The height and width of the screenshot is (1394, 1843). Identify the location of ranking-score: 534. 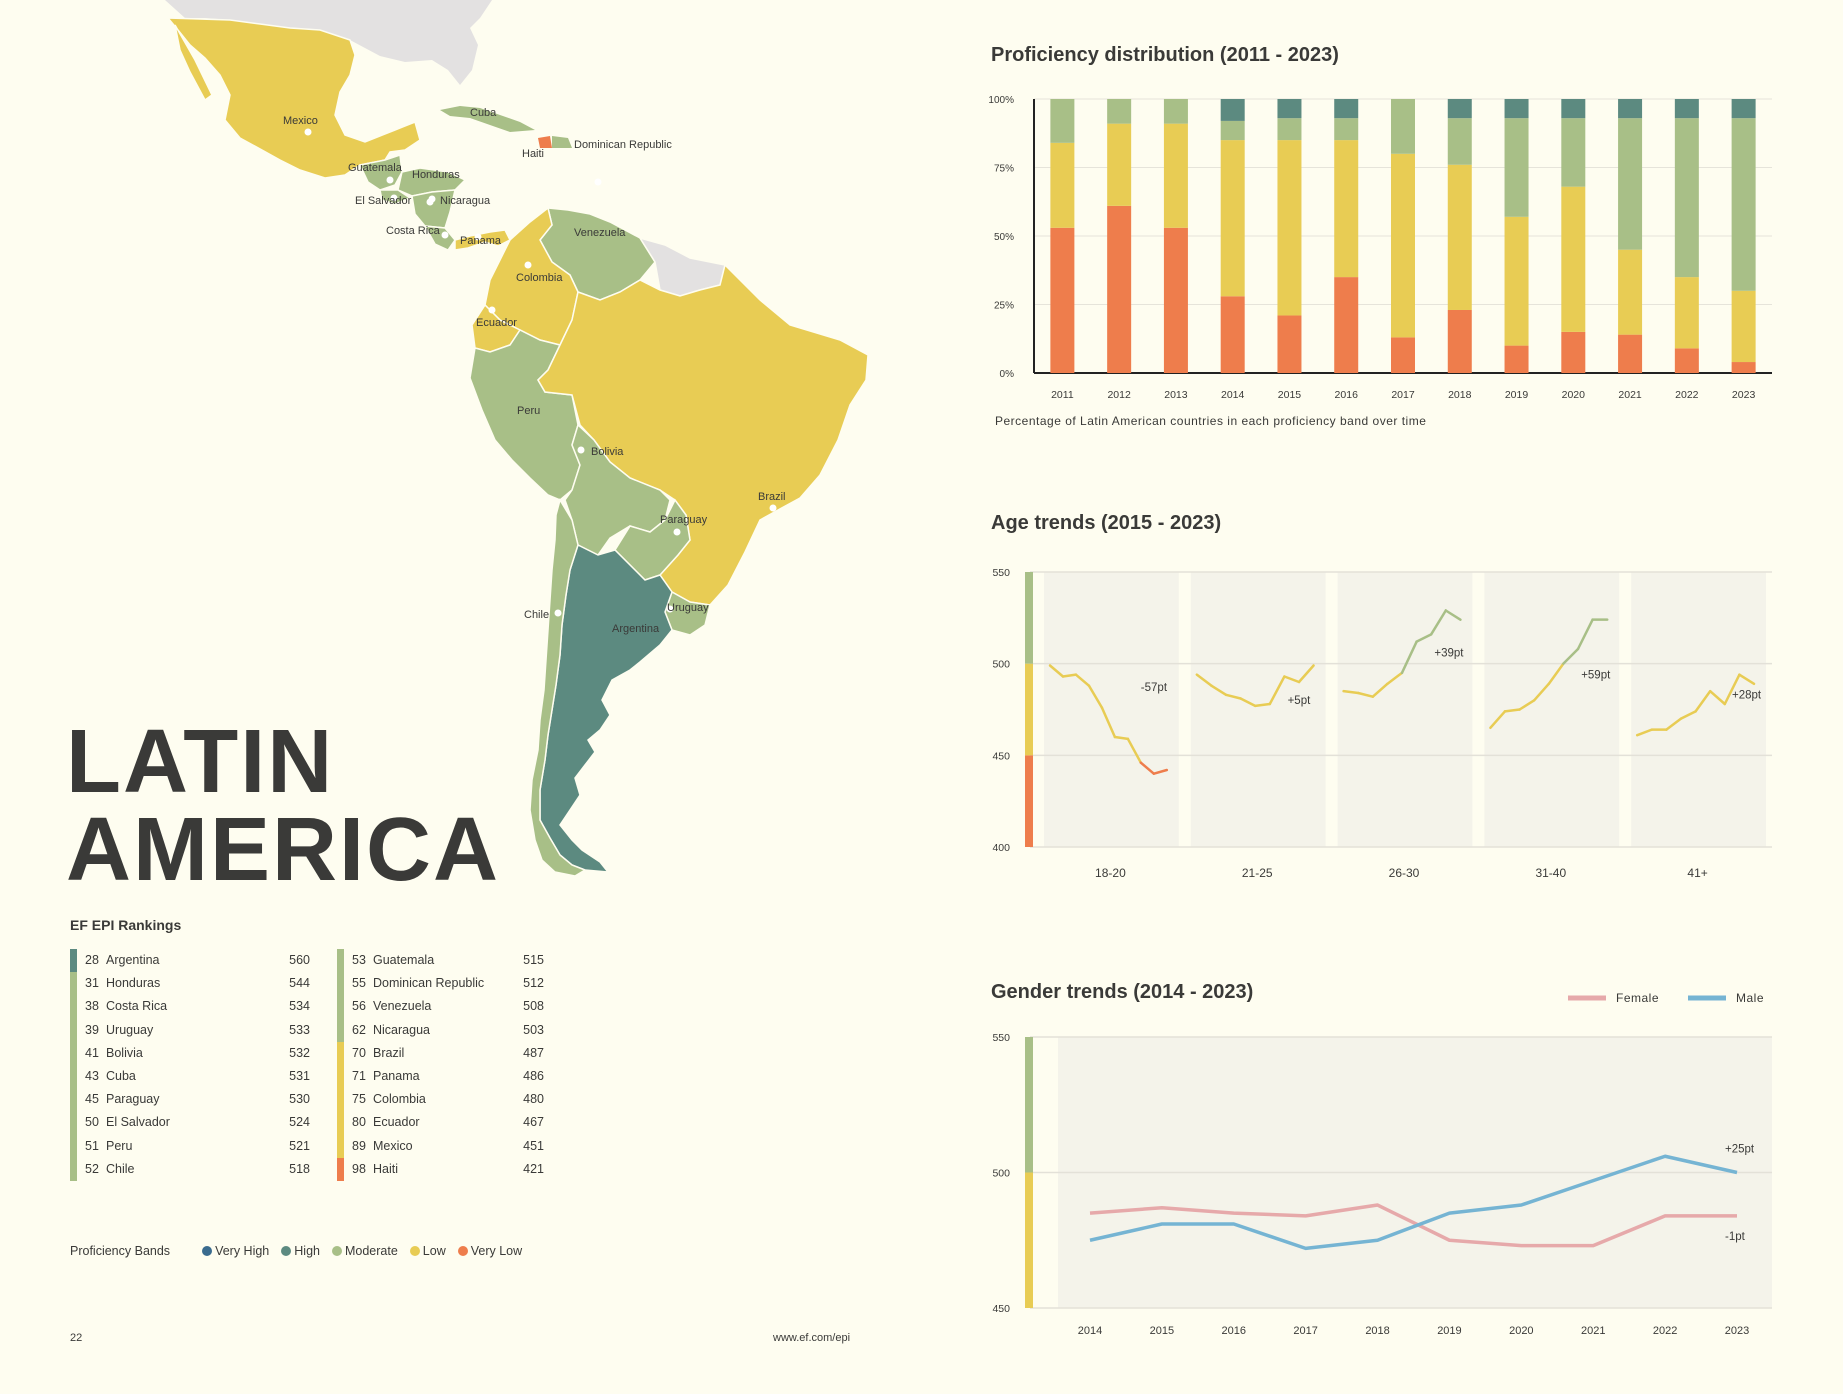
(299, 1006).